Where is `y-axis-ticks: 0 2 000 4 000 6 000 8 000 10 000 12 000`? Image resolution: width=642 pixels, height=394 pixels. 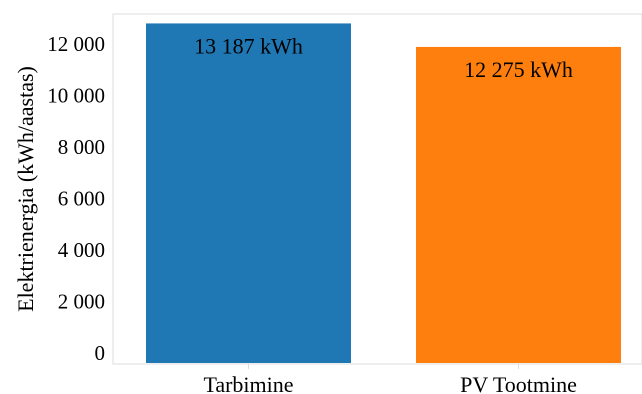
y-axis-ticks: 0 2 000 4 000 6 000 8 000 10 000 12 000 is located at coordinates (76, 198).